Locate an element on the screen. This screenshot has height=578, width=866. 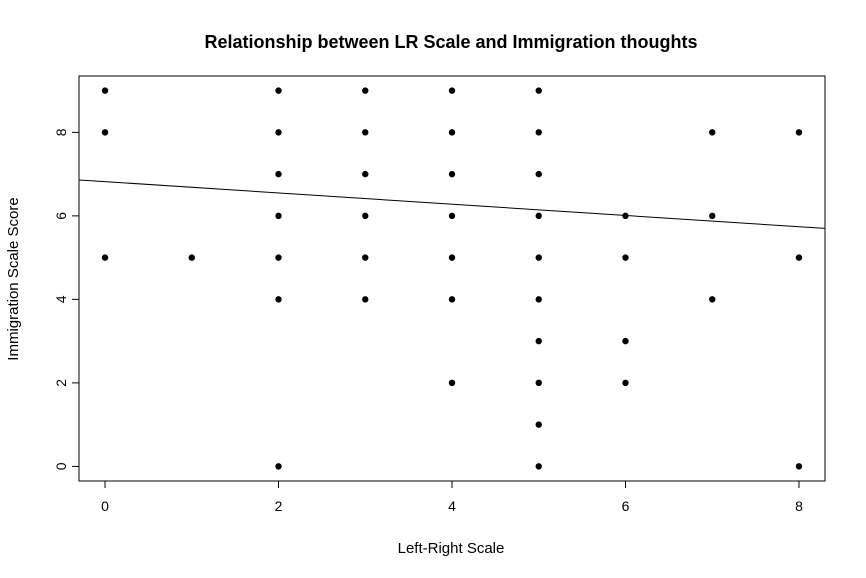
y-tick-label: 0 is located at coordinates (61, 466).